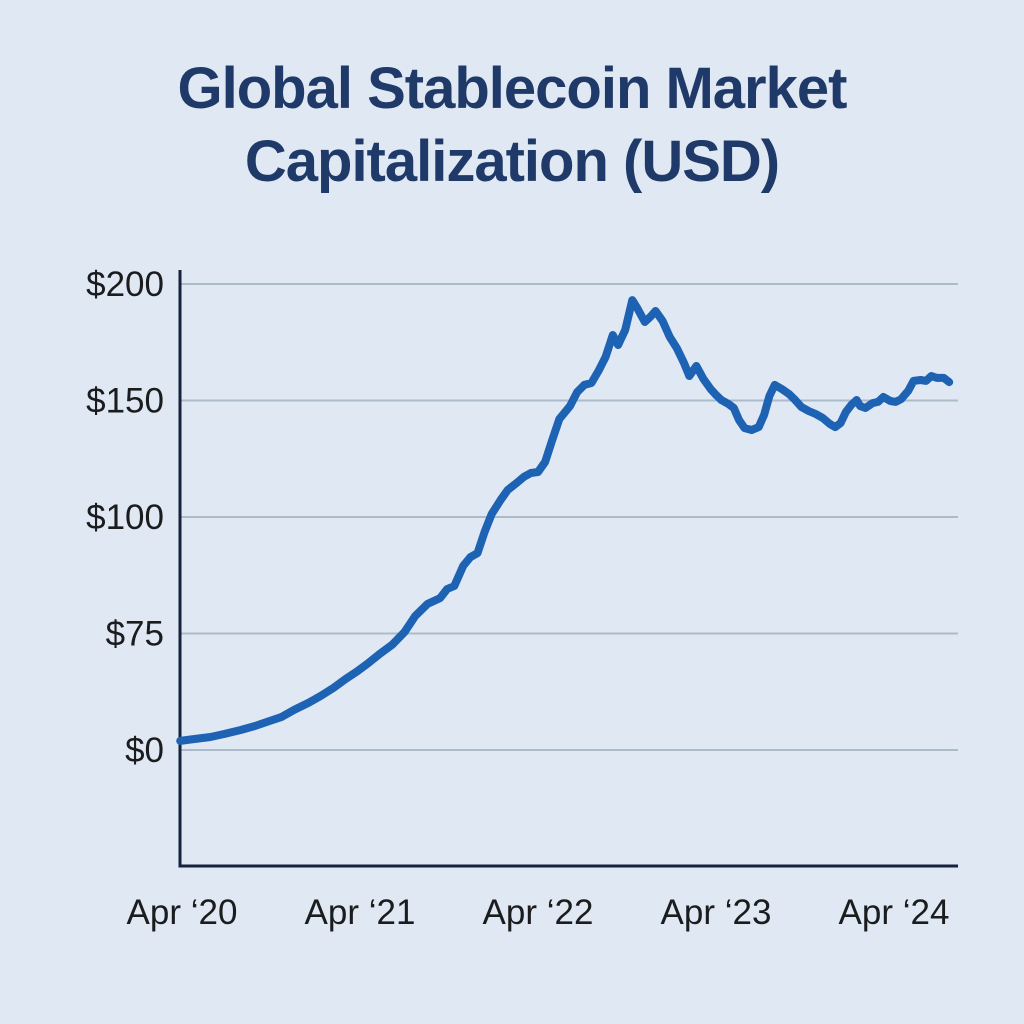 The height and width of the screenshot is (1024, 1024). I want to click on y-tick-label: $0, so click(144, 750).